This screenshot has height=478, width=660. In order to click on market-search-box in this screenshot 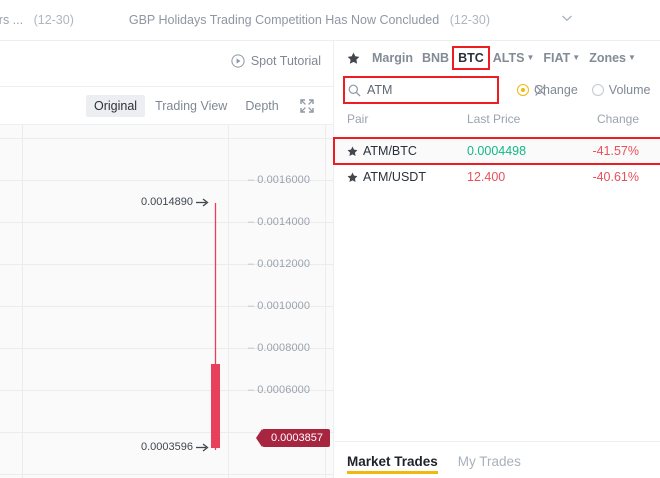, I will do `click(444, 90)`.